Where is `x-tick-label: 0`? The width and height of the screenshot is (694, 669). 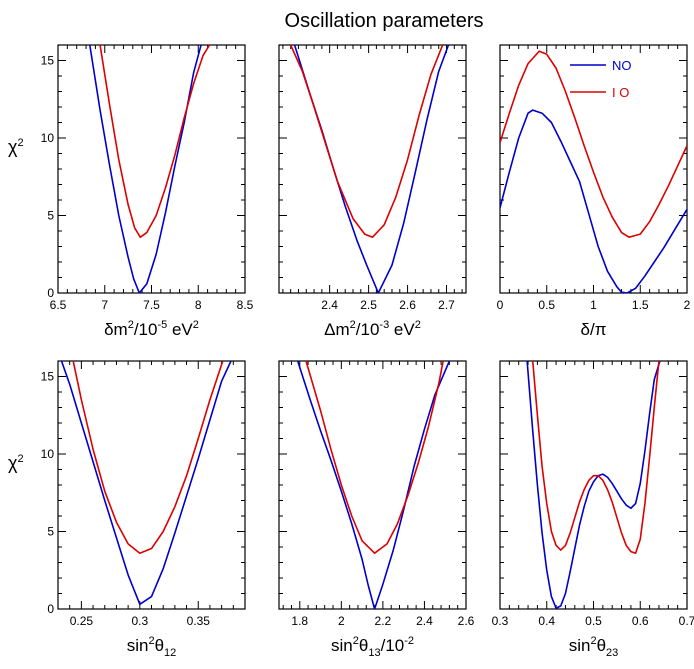
x-tick-label: 0 is located at coordinates (500, 305).